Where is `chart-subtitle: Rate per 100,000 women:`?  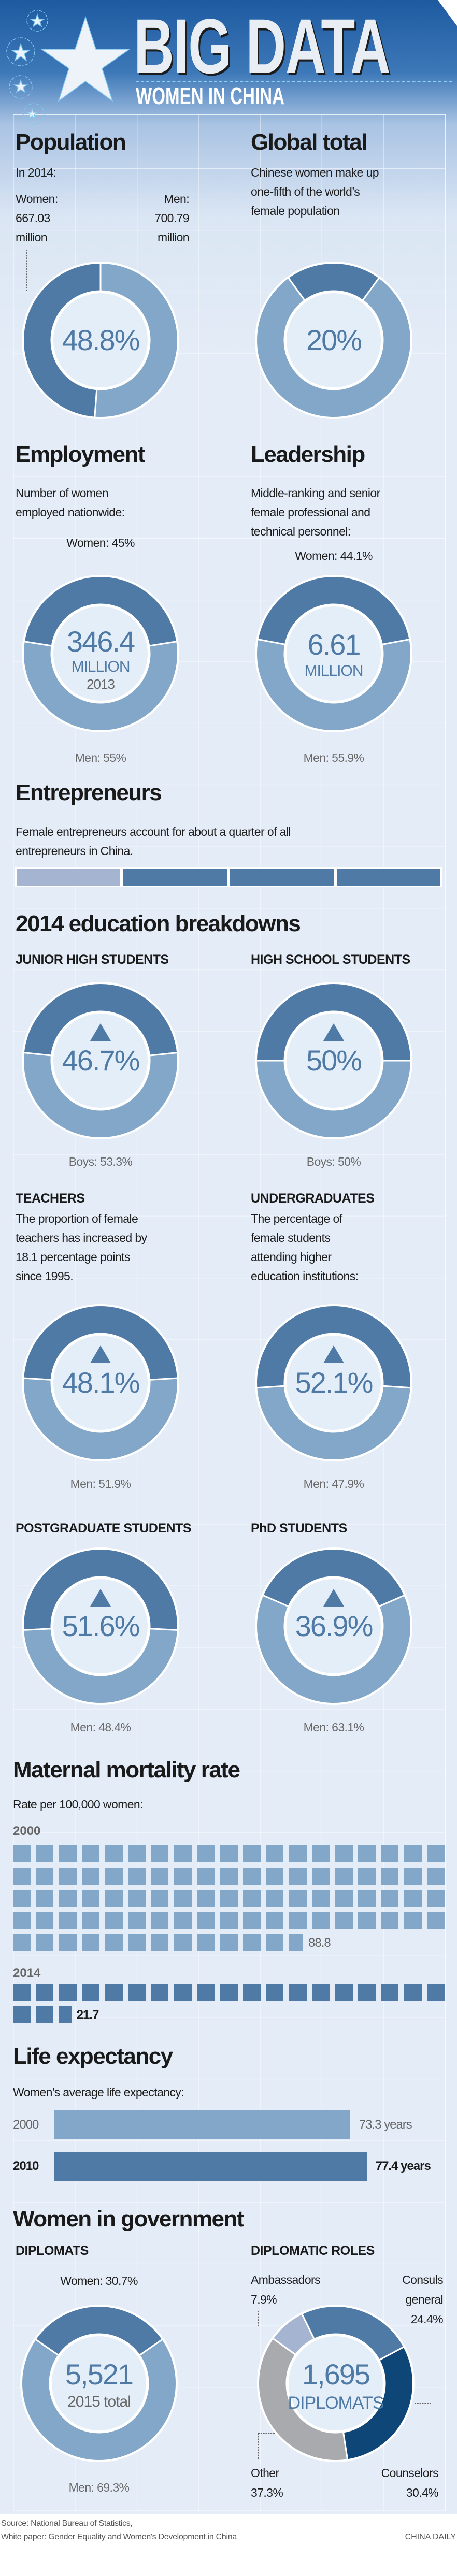
chart-subtitle: Rate per 100,000 women: is located at coordinates (78, 1804).